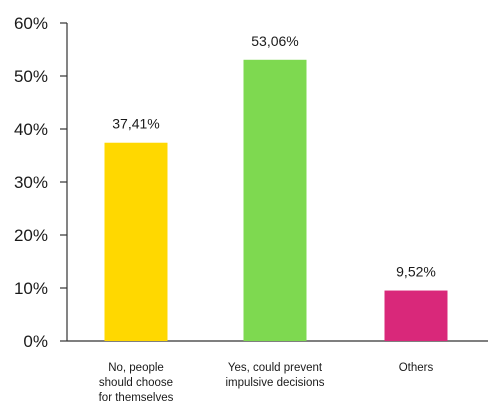 Image resolution: width=488 pixels, height=405 pixels. Describe the element at coordinates (31, 235) in the screenshot. I see `y-tick-label: 20%` at that location.